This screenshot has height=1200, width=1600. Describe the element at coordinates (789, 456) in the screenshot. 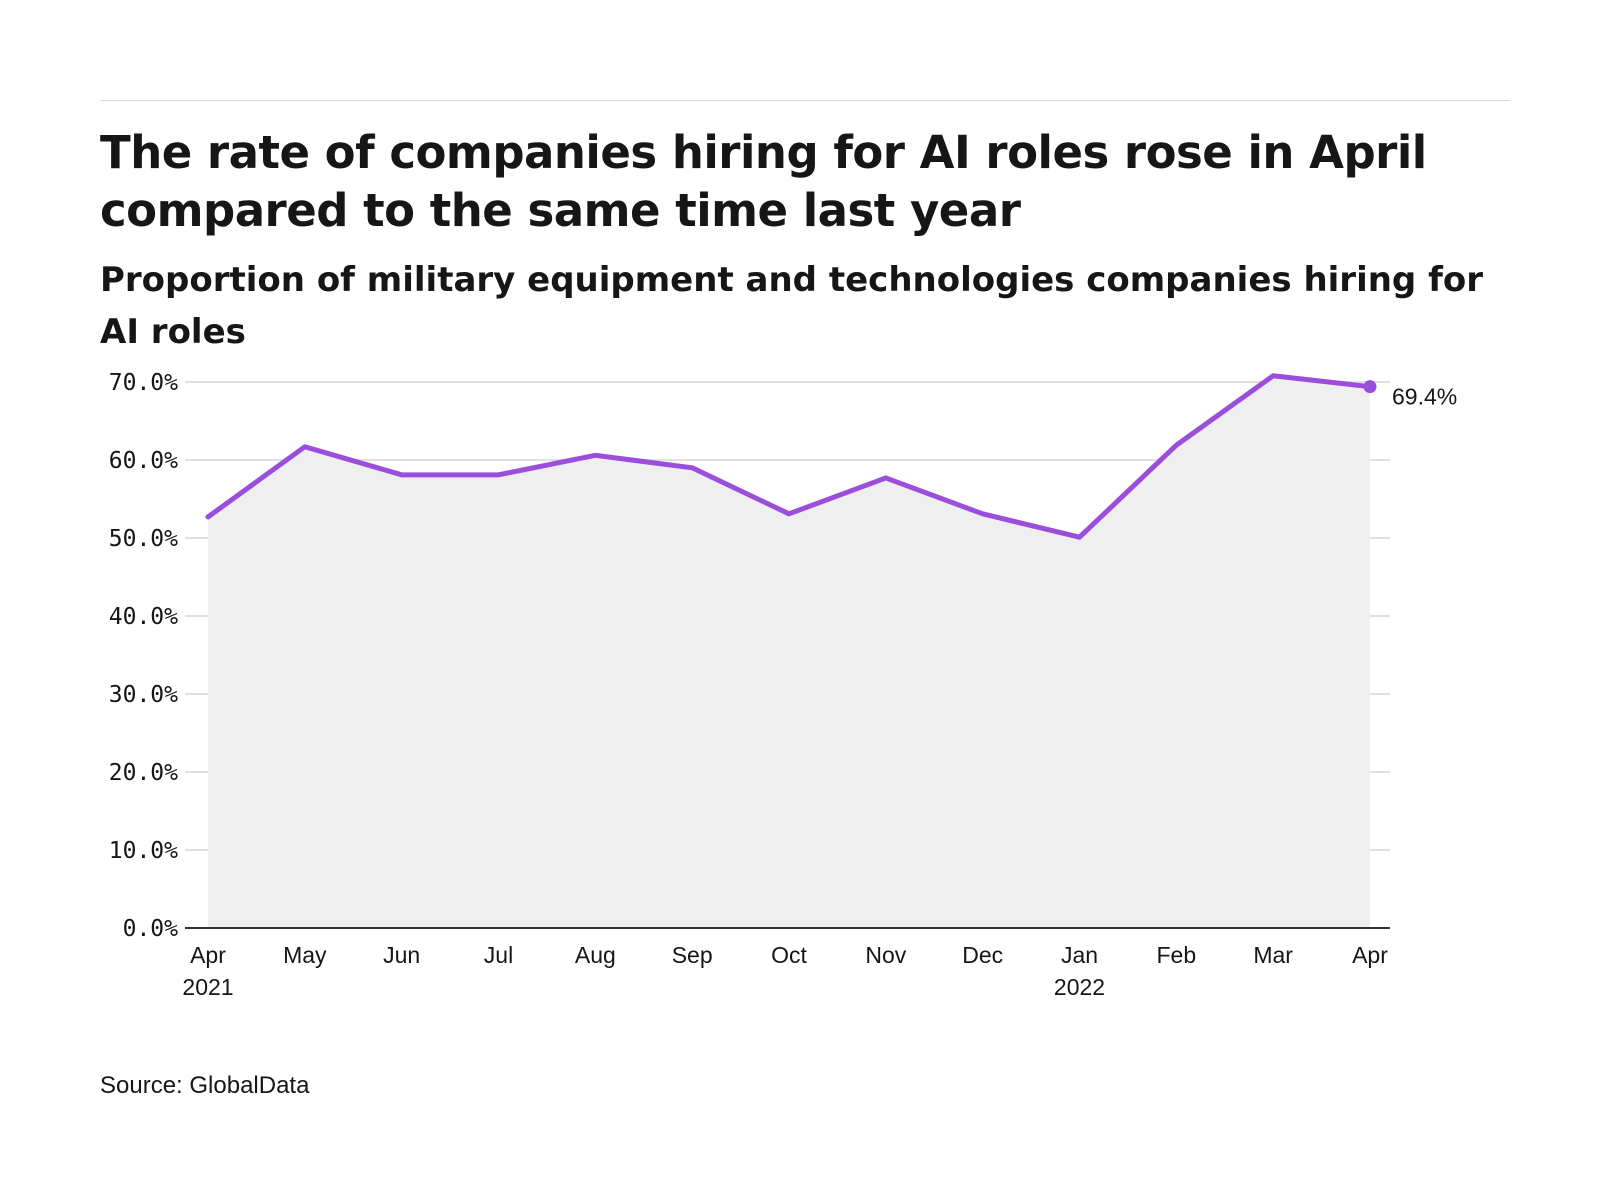

I see `series-line` at that location.